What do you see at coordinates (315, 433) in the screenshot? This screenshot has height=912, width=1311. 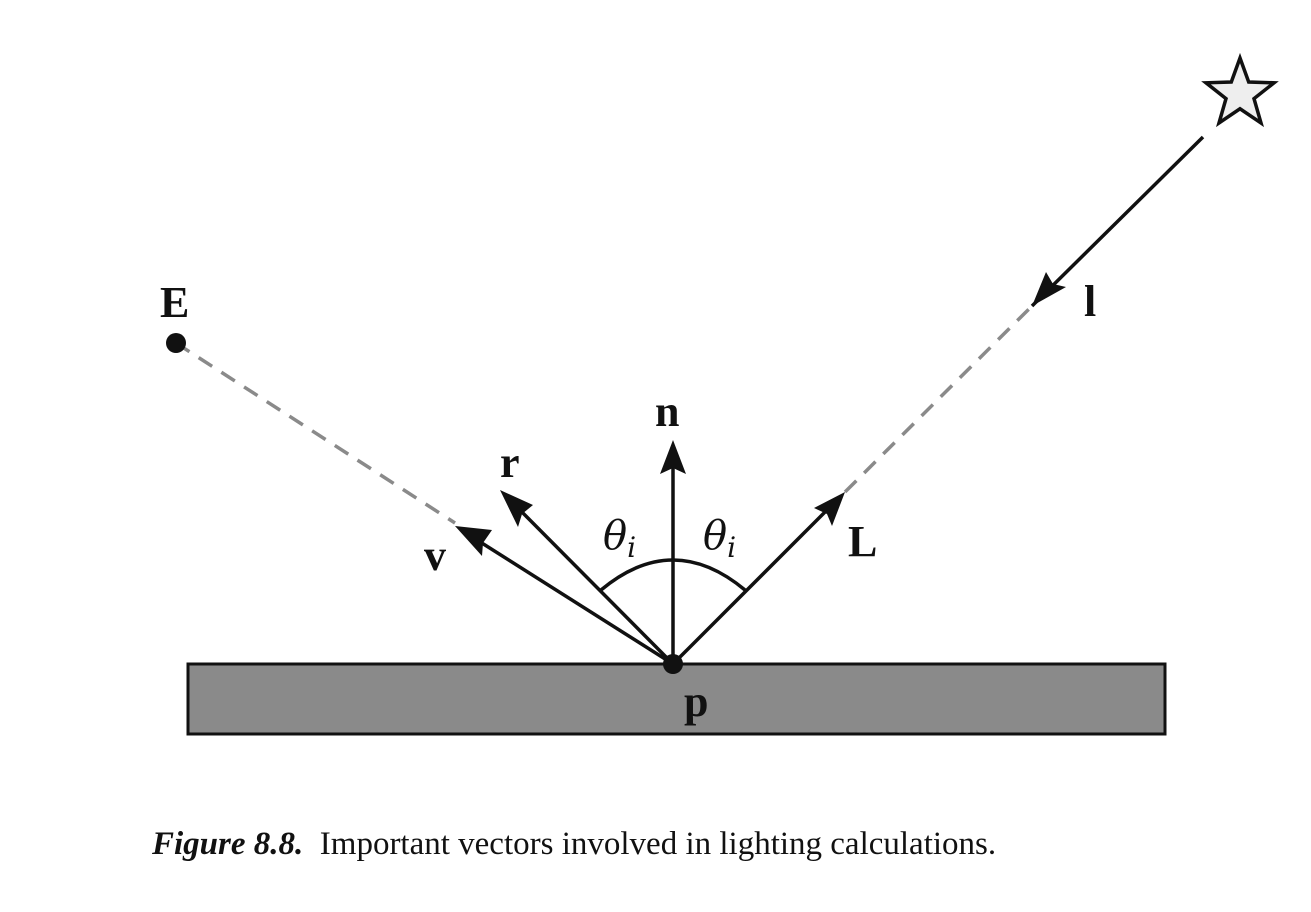 I see `eye-dashed-line` at bounding box center [315, 433].